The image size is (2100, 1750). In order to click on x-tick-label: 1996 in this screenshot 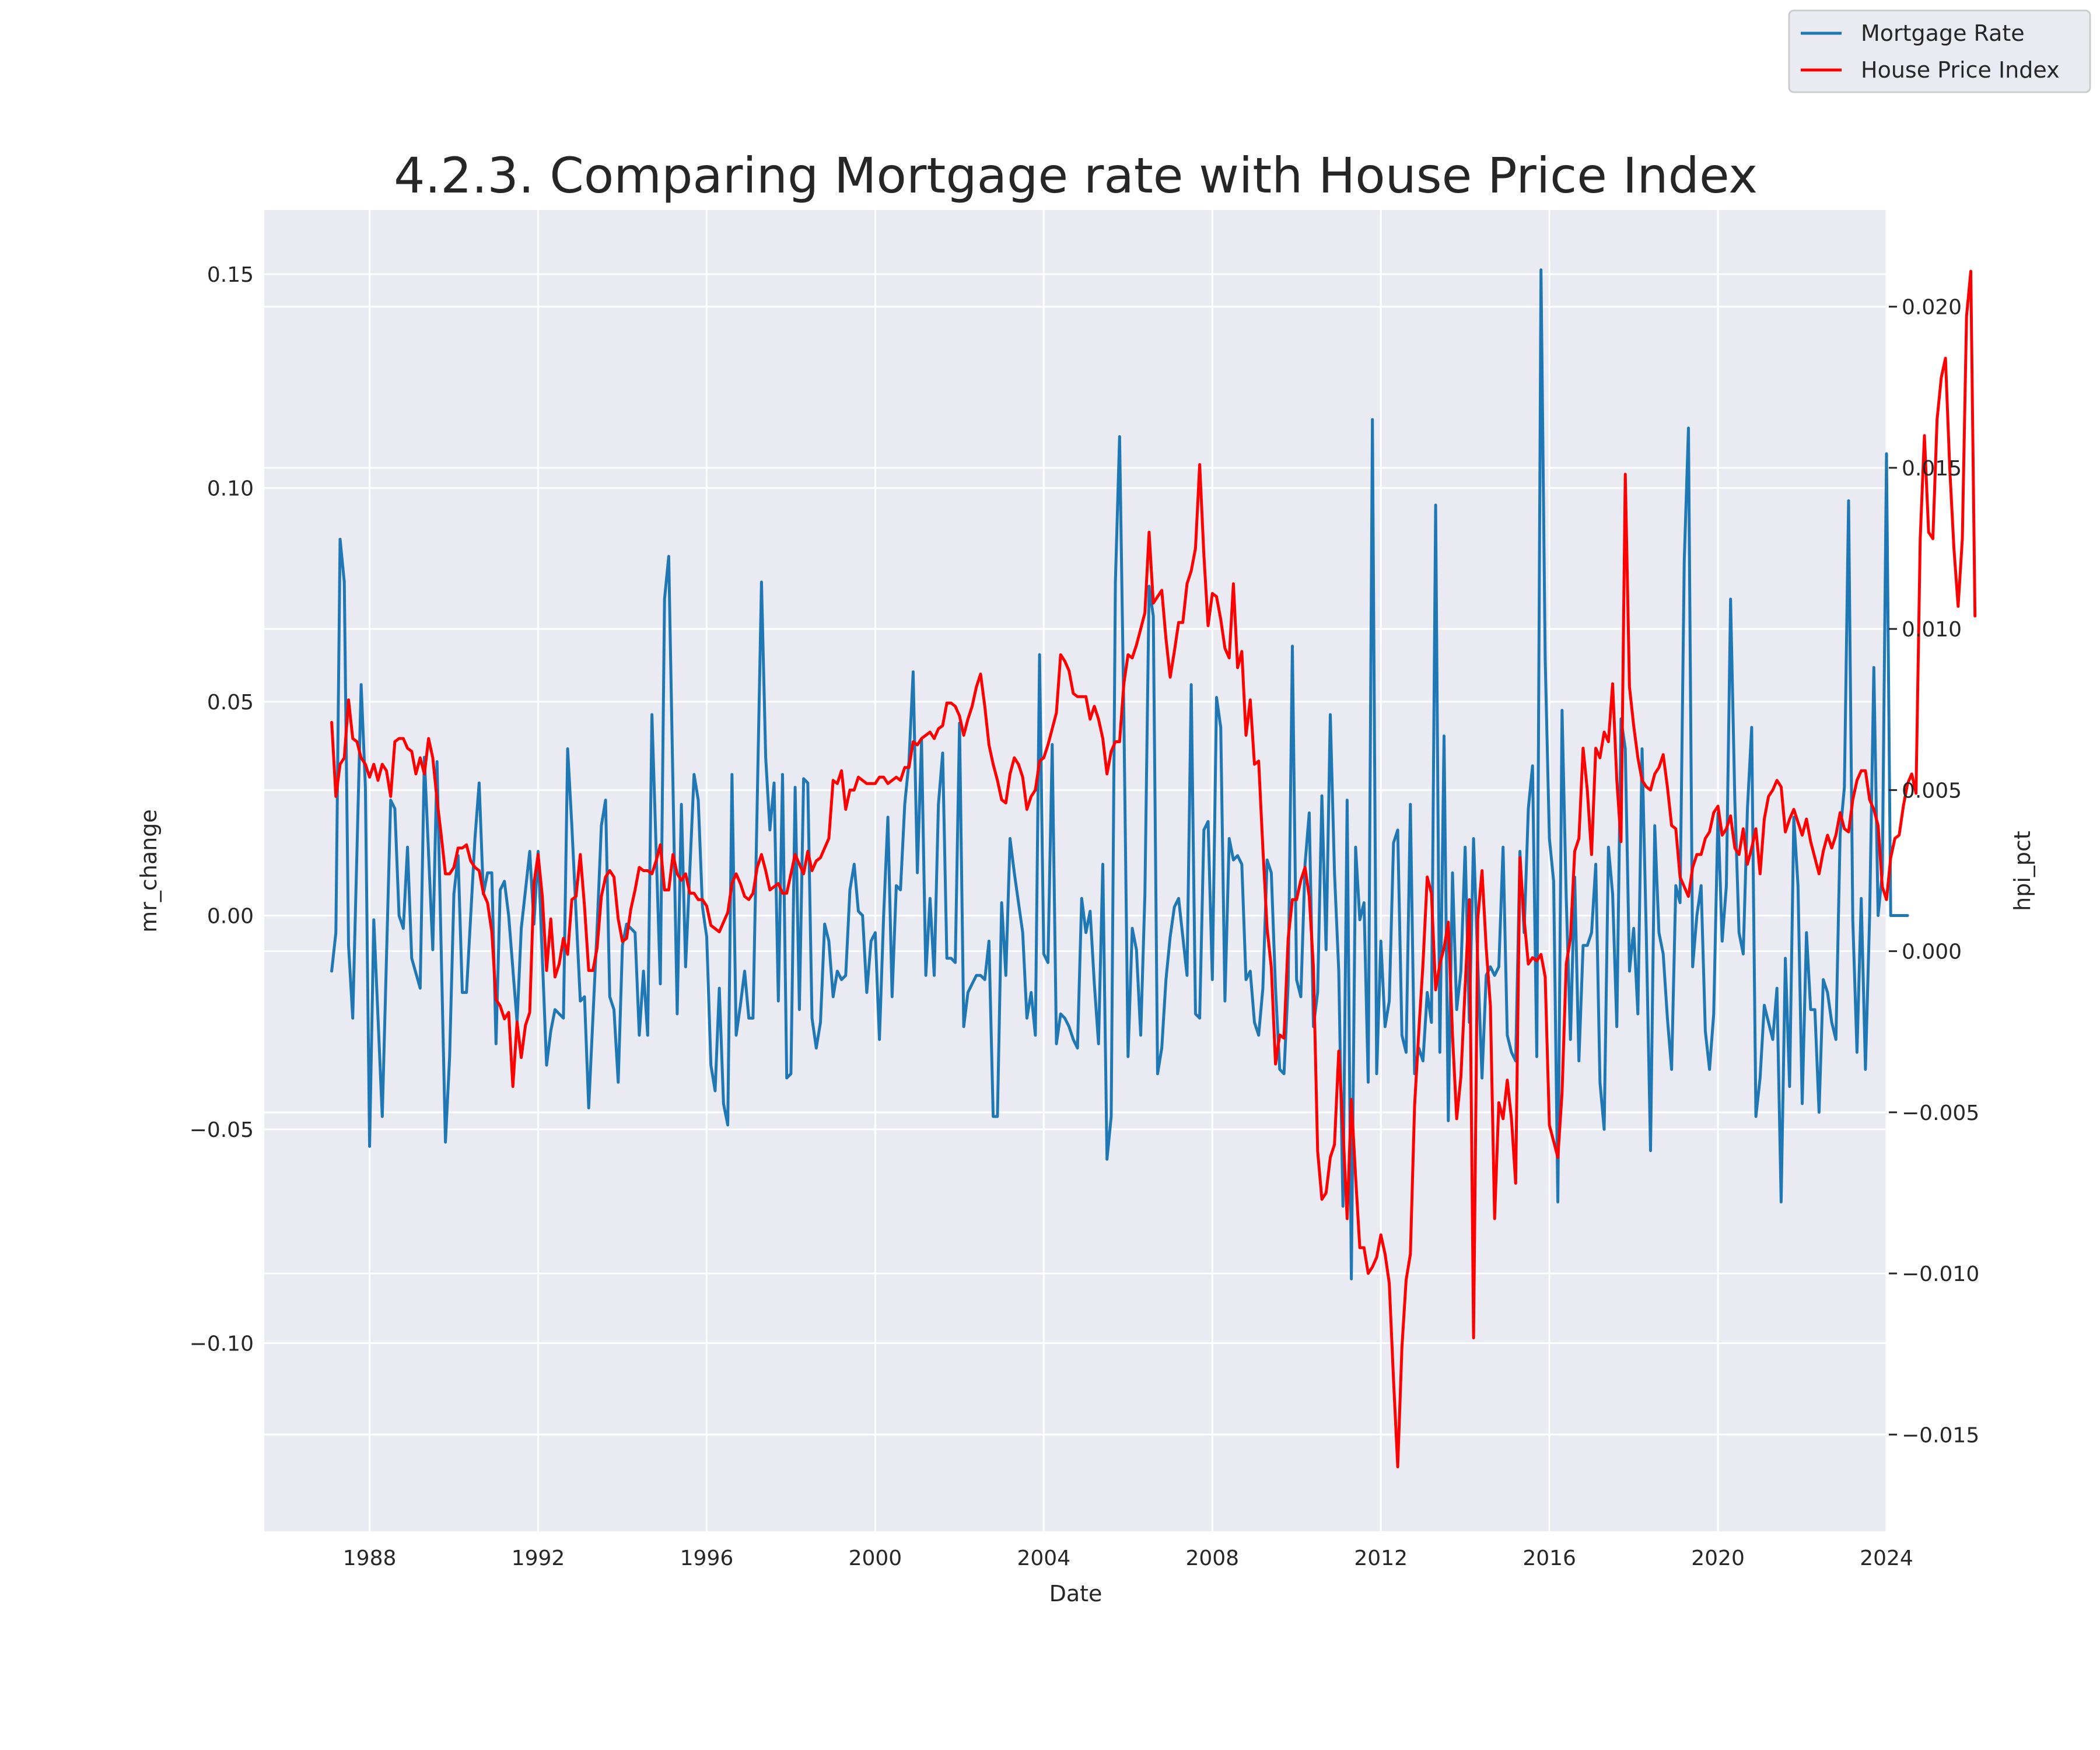, I will do `click(707, 1558)`.